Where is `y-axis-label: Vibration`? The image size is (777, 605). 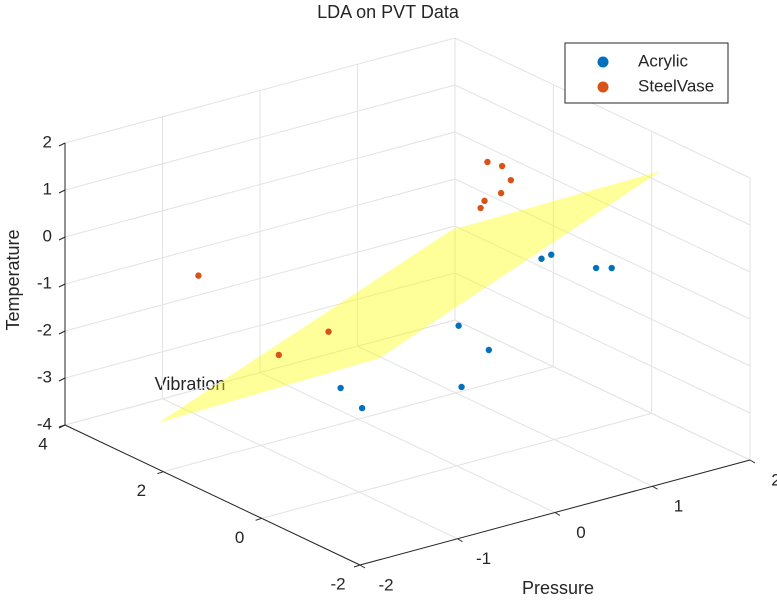 y-axis-label: Vibration is located at coordinates (190, 384).